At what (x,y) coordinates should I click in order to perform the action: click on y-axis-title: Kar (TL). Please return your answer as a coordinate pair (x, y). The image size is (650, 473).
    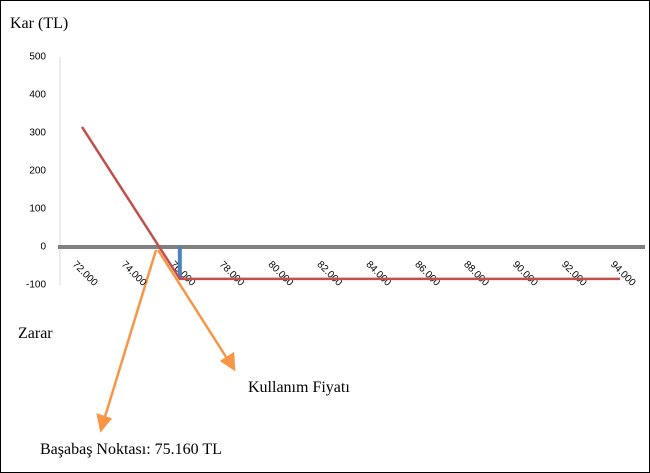
    Looking at the image, I should click on (39, 23).